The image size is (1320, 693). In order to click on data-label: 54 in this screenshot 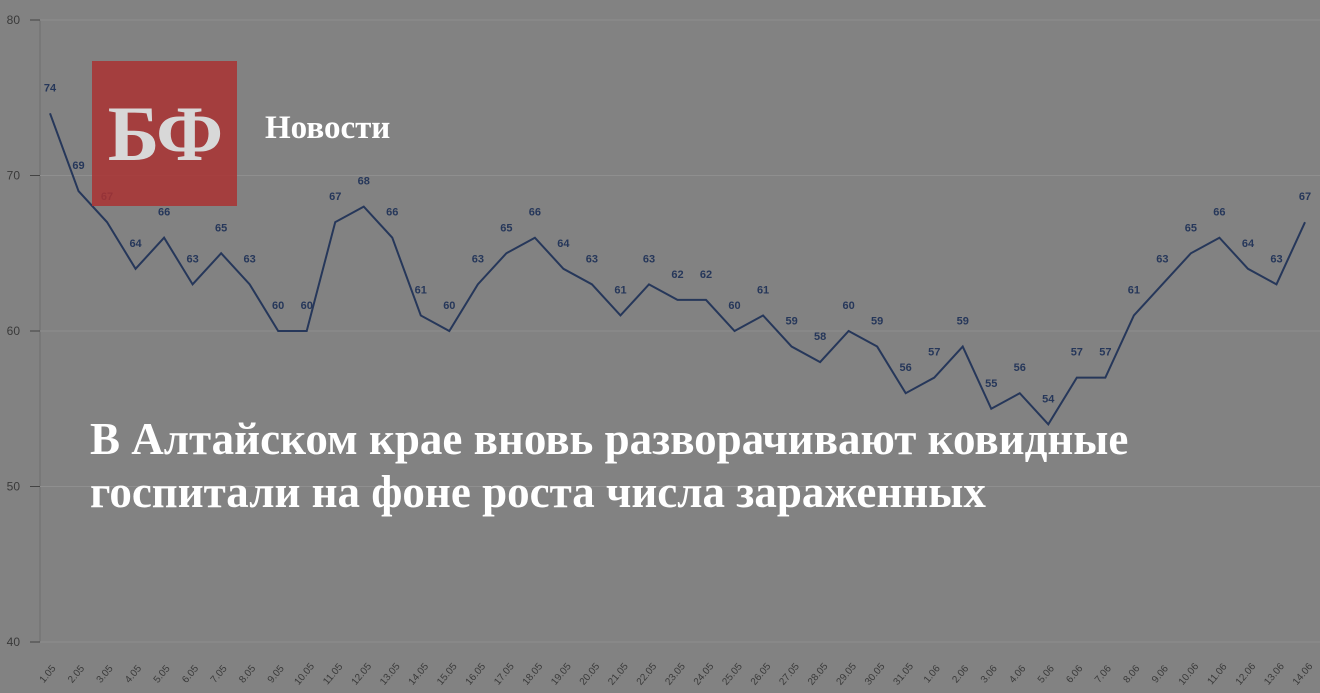, I will do `click(1048, 399)`.